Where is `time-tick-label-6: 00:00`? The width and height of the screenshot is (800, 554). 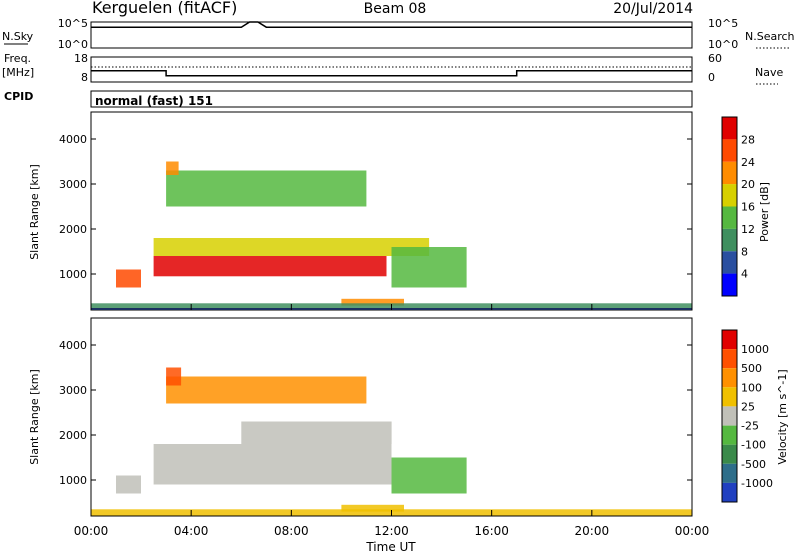
time-tick-label-6: 00:00 is located at coordinates (692, 531).